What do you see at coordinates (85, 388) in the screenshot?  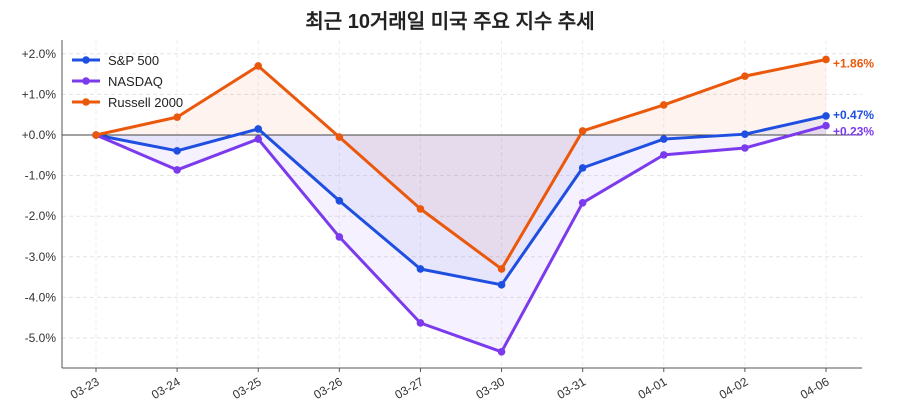 I see `x-tick-label: 03-23` at bounding box center [85, 388].